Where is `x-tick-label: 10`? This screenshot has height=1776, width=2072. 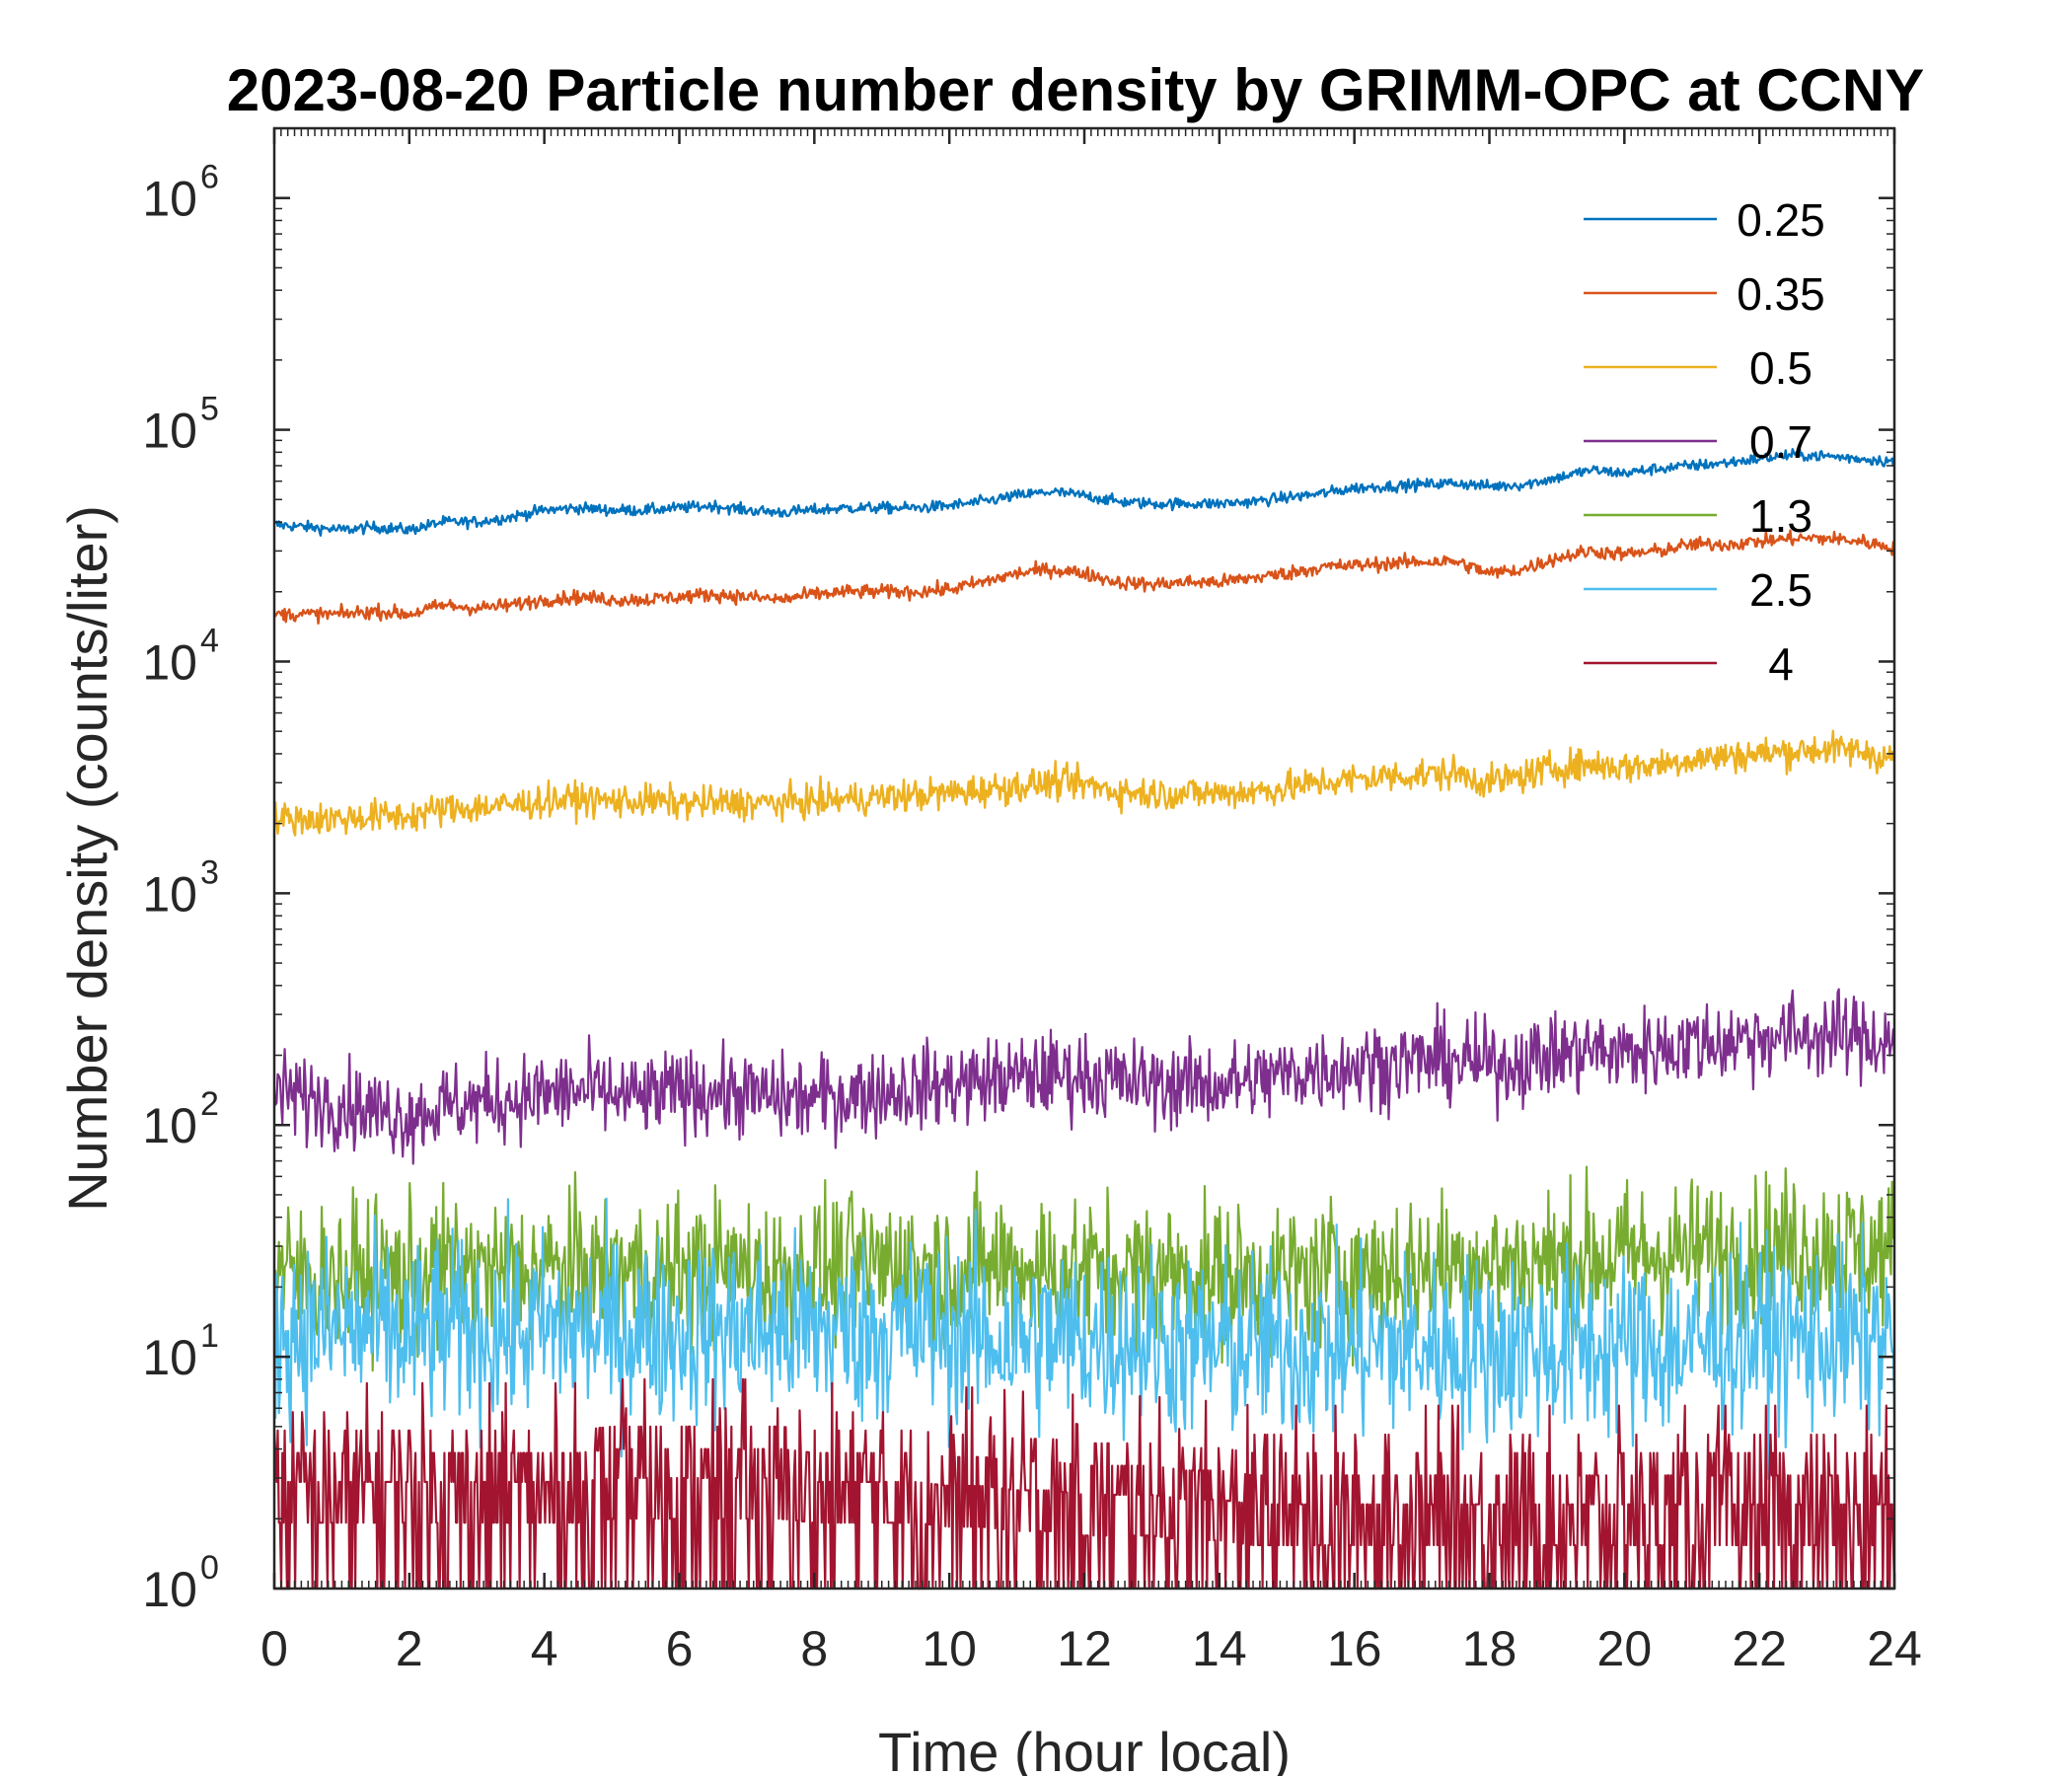
x-tick-label: 10 is located at coordinates (950, 1648).